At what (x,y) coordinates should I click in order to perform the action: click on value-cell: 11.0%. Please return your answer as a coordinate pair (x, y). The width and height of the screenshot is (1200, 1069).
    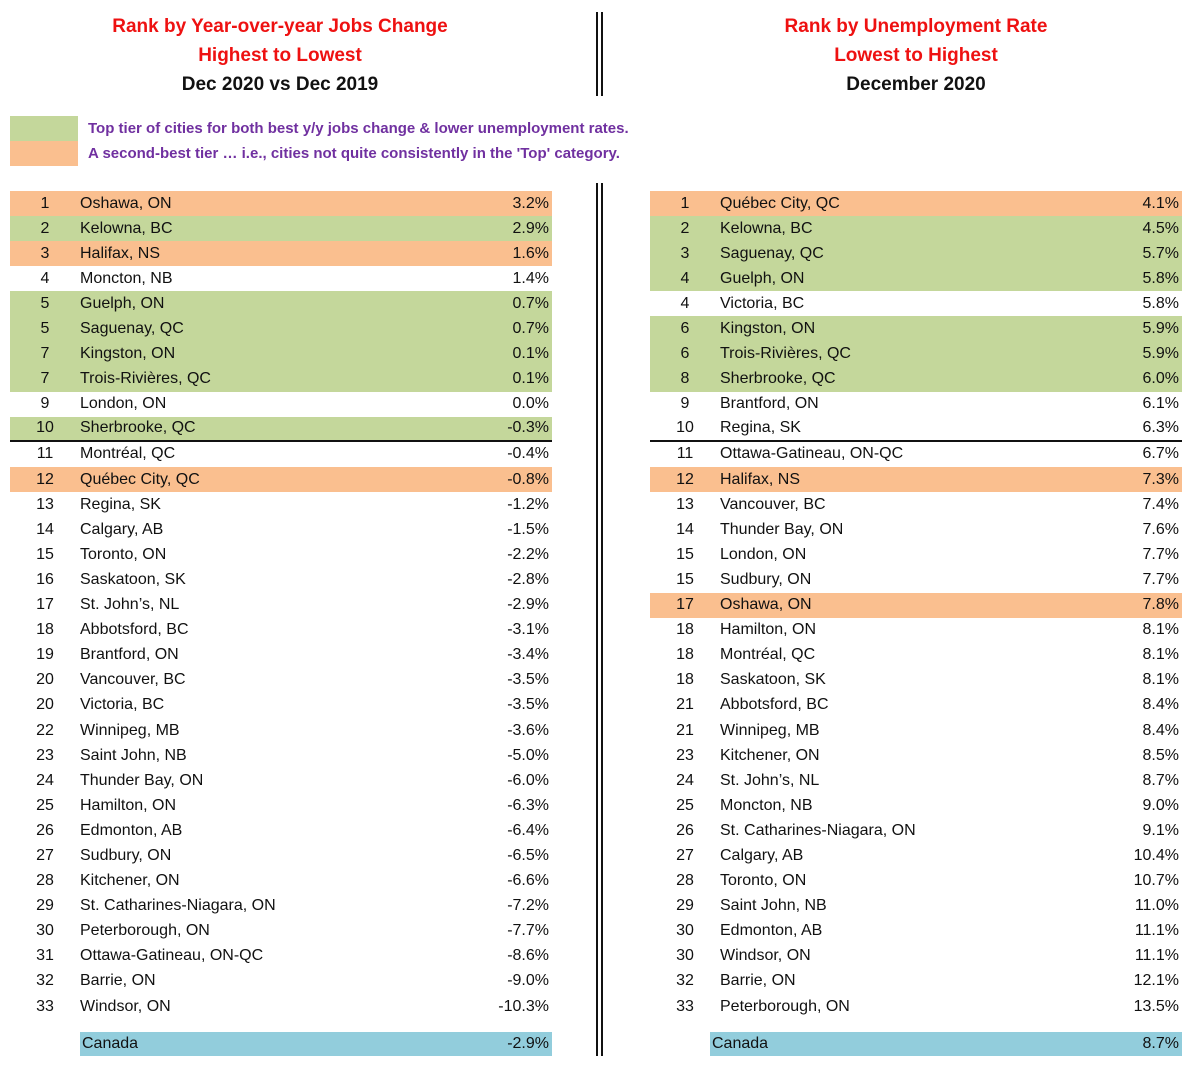
    Looking at the image, I should click on (1156, 906).